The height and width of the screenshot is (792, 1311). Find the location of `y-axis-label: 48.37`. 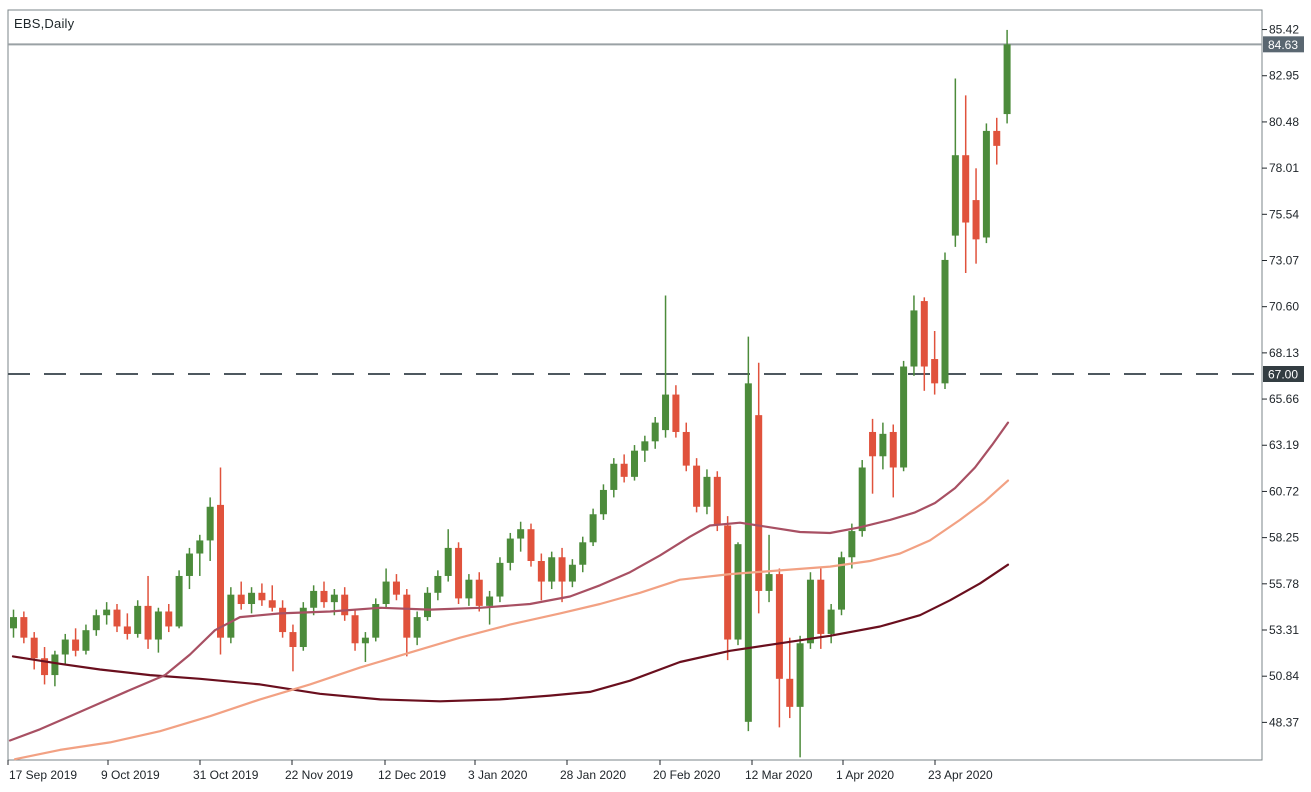

y-axis-label: 48.37 is located at coordinates (1284, 722).